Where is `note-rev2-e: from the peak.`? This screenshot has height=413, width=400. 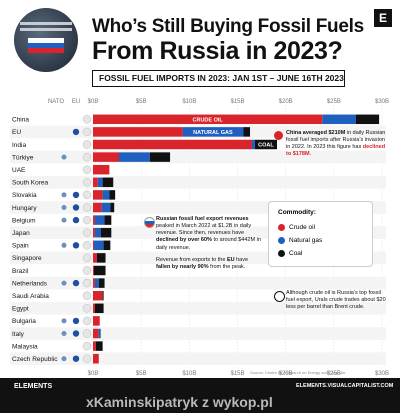 note-rev2-e: from the peak. is located at coordinates (227, 267).